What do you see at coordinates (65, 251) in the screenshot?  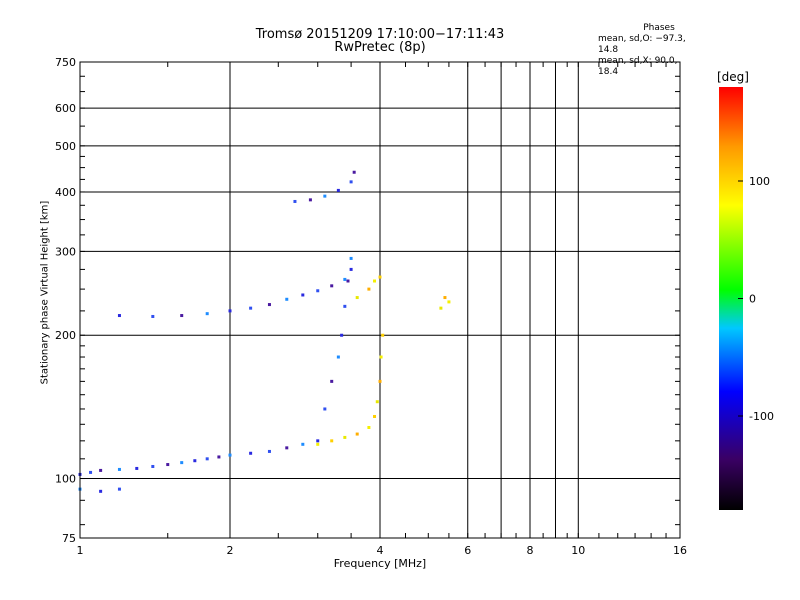 I see `y-tick-label: 300` at bounding box center [65, 251].